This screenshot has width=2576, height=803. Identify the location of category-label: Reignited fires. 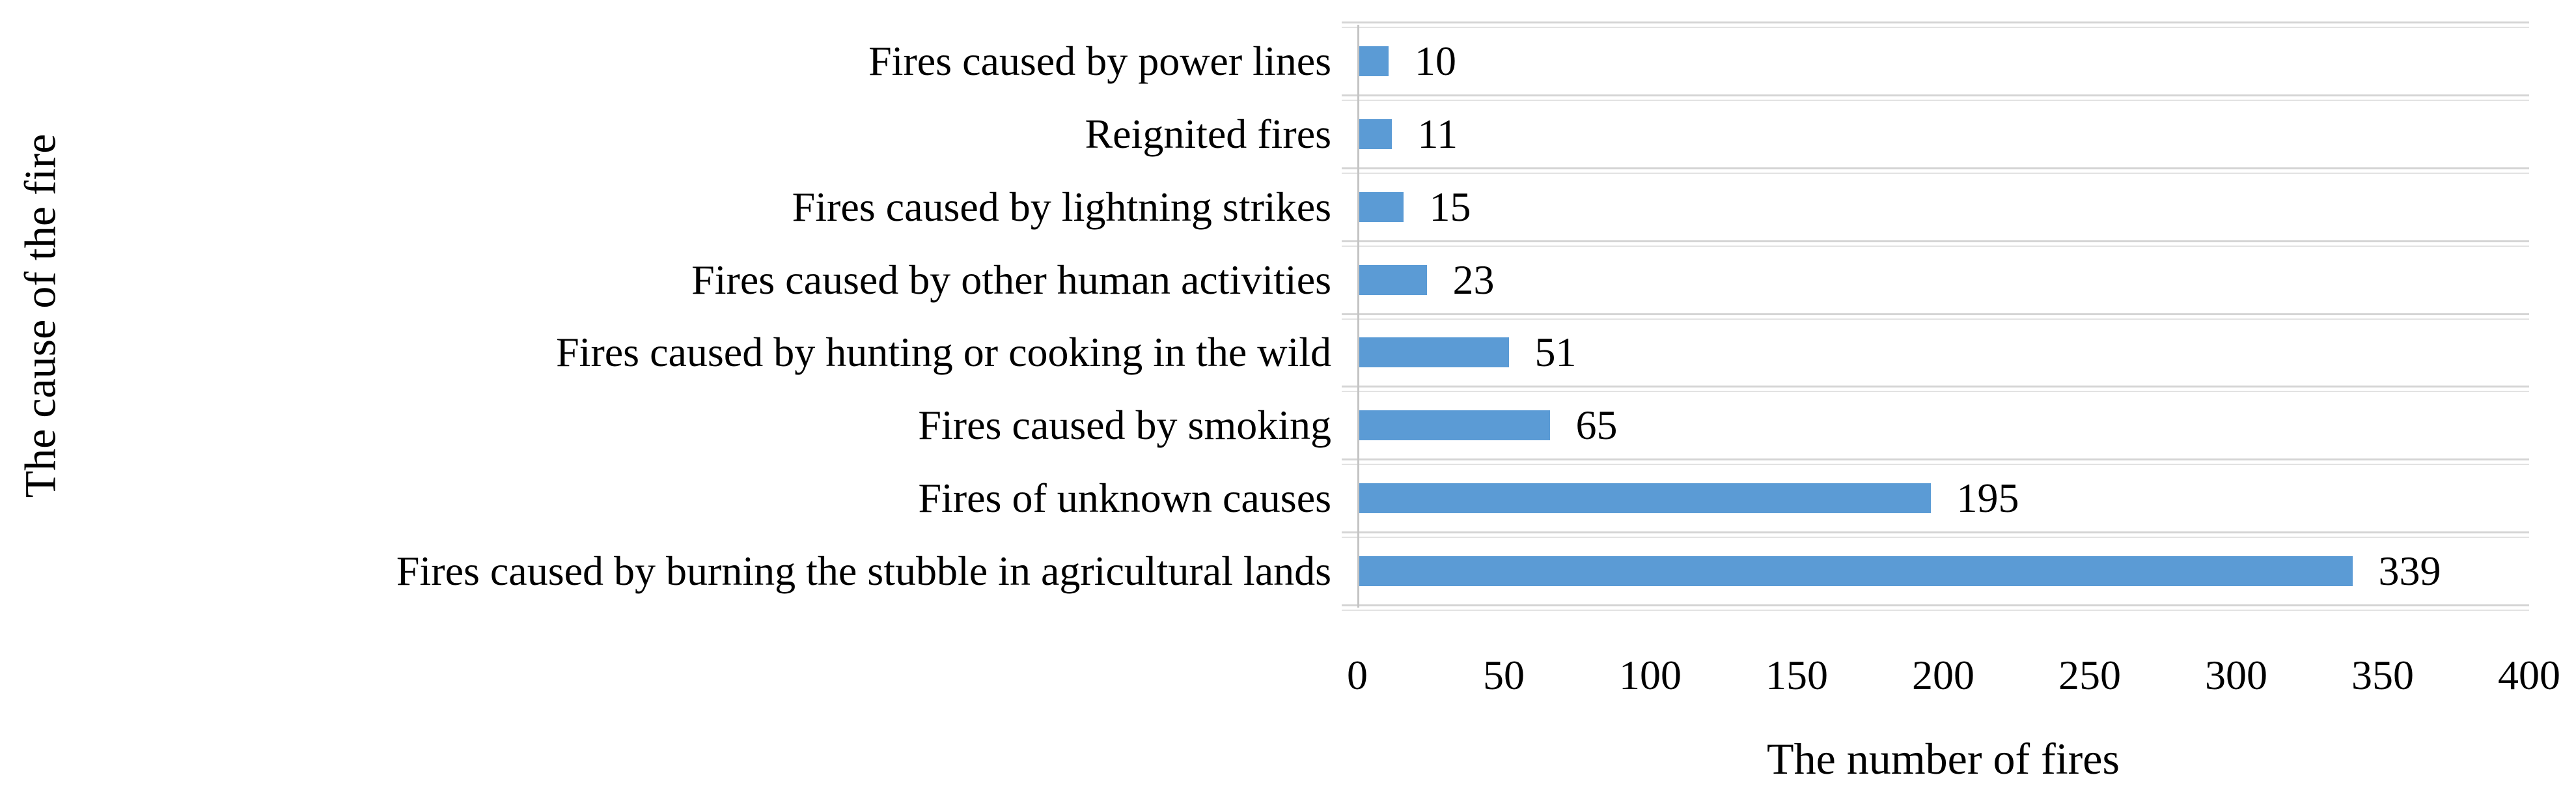
(1208, 133).